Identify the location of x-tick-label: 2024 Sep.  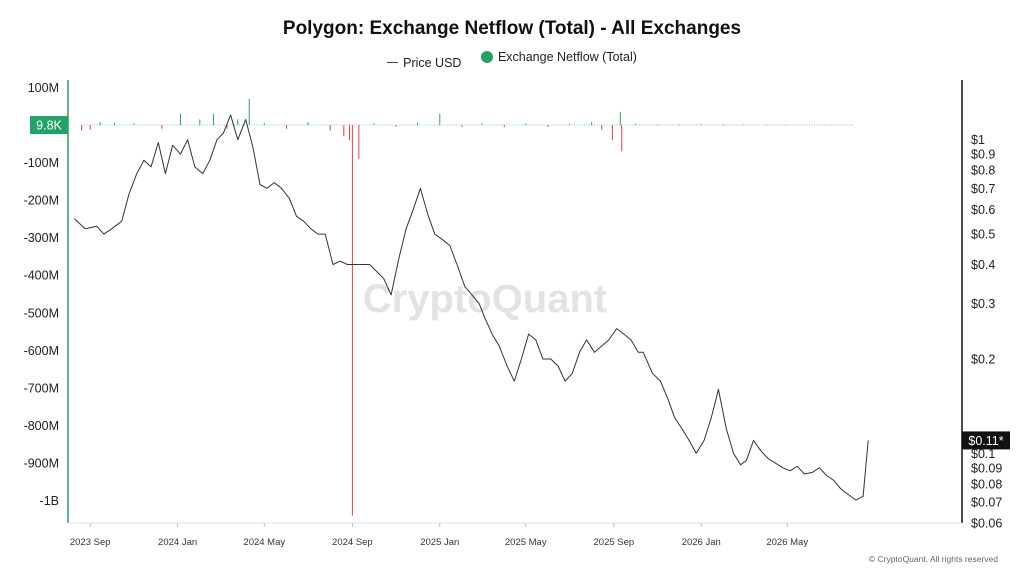
(352, 542).